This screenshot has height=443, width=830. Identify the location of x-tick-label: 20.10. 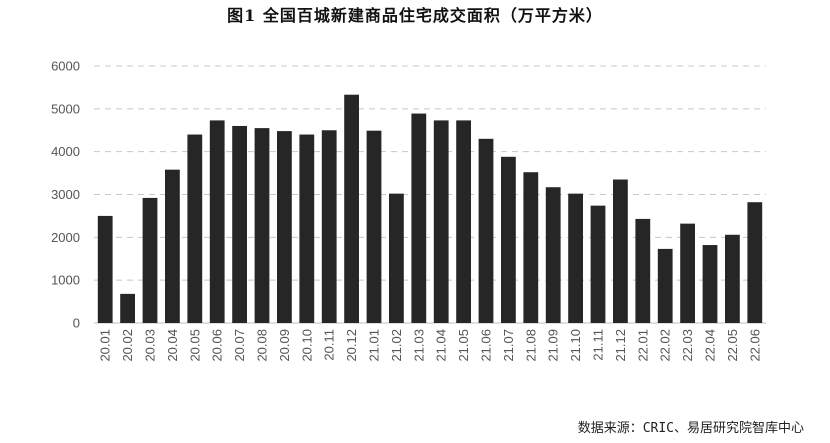
(306, 345).